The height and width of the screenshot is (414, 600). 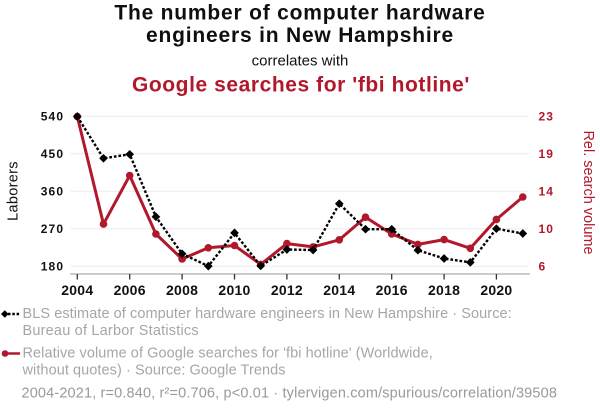 What do you see at coordinates (52, 267) in the screenshot?
I see `svg-text: 180` at bounding box center [52, 267].